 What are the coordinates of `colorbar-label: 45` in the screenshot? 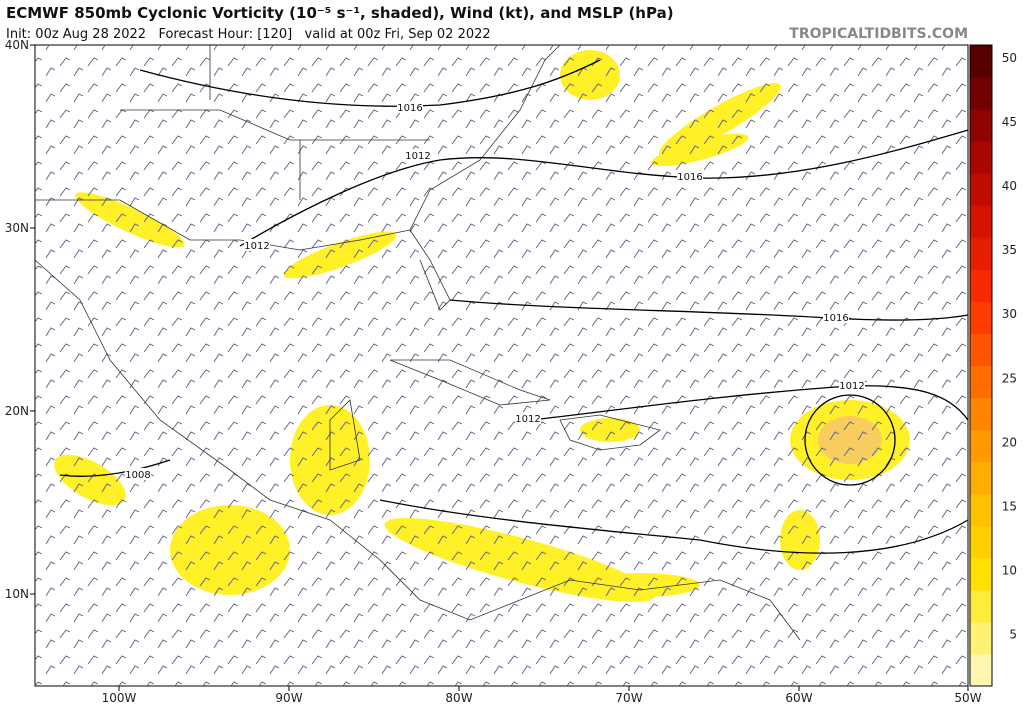 It's located at (1009, 122).